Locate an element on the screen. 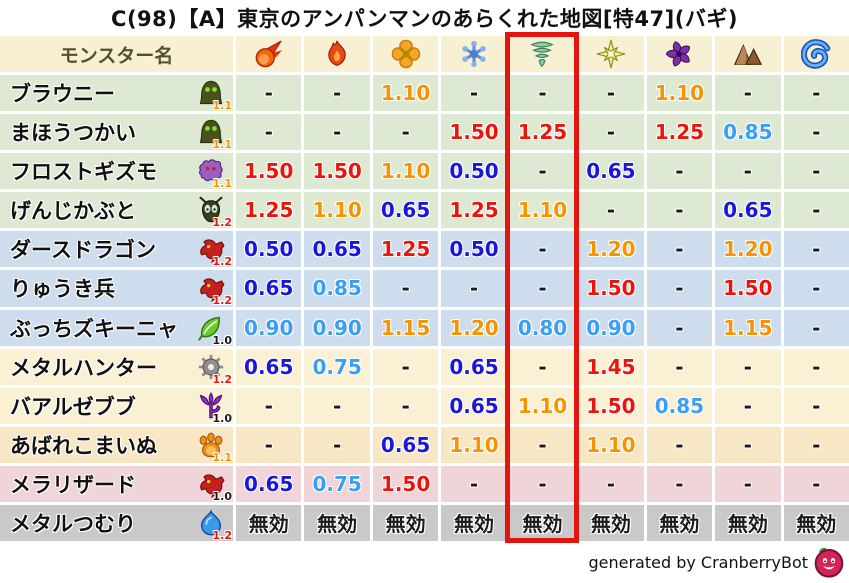 The image size is (849, 583). page-title: C(98)【A】東京のアンパンマンのあらくれた地図[特47](バギ) is located at coordinates (424, 19).